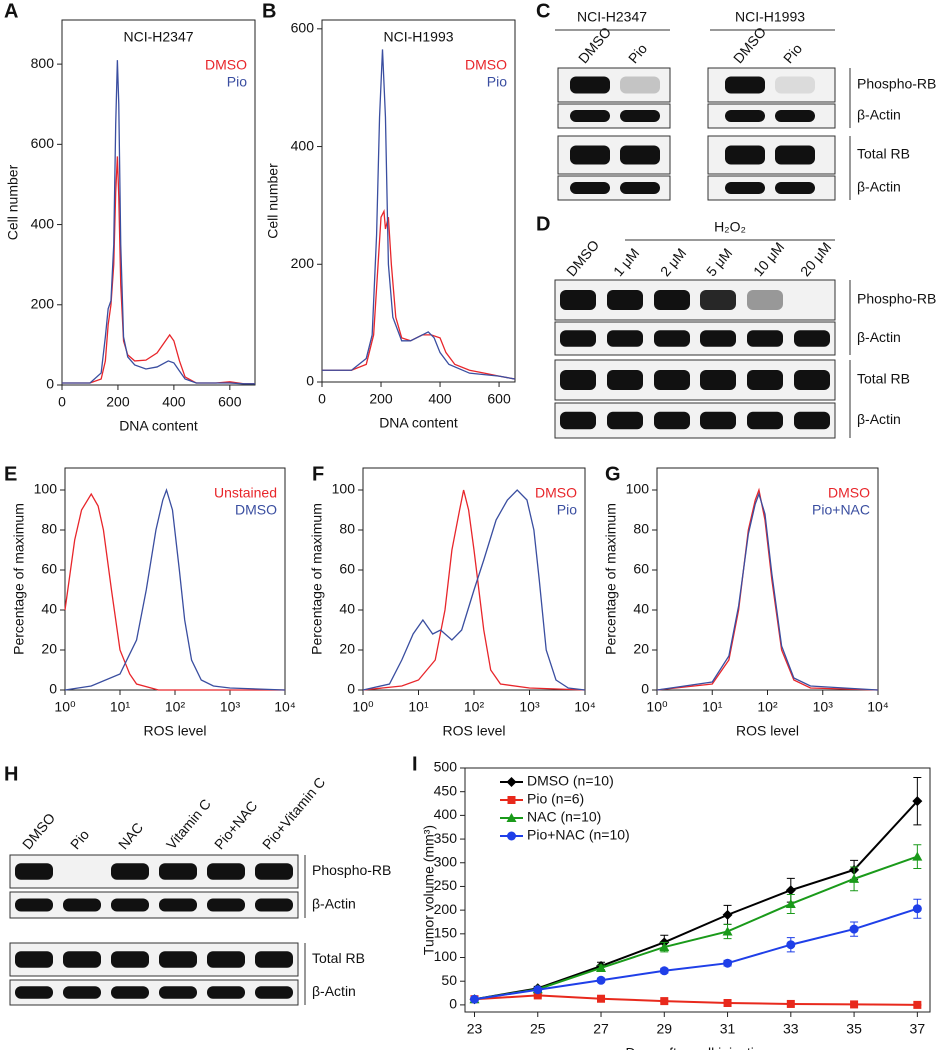 This screenshot has width=938, height=1050. What do you see at coordinates (918, 1029) in the screenshot?
I see `x-tick-label: 37` at bounding box center [918, 1029].